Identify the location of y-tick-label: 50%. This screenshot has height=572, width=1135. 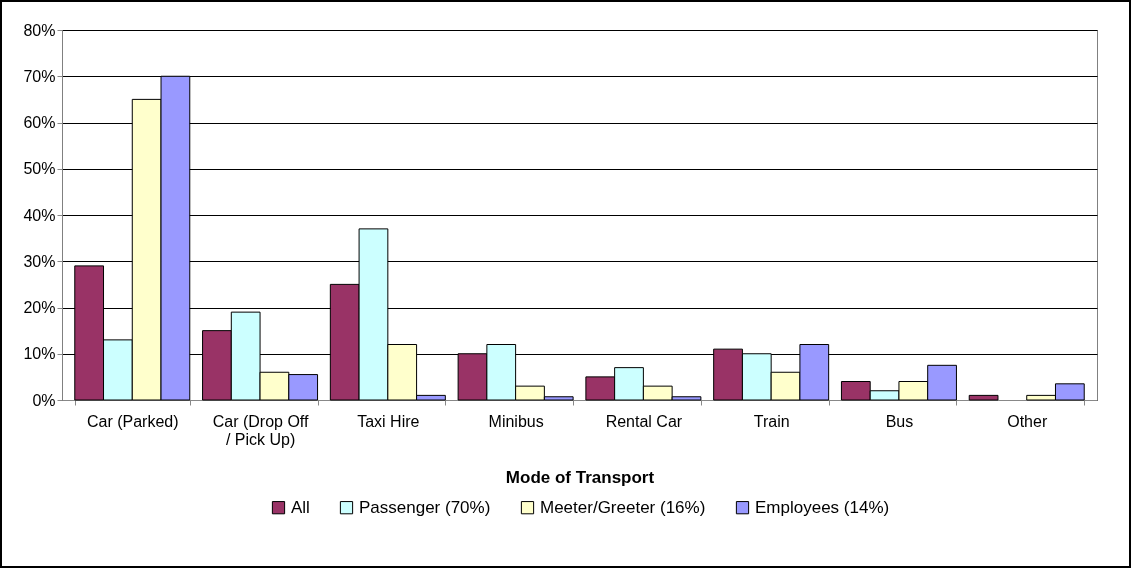
(39, 169).